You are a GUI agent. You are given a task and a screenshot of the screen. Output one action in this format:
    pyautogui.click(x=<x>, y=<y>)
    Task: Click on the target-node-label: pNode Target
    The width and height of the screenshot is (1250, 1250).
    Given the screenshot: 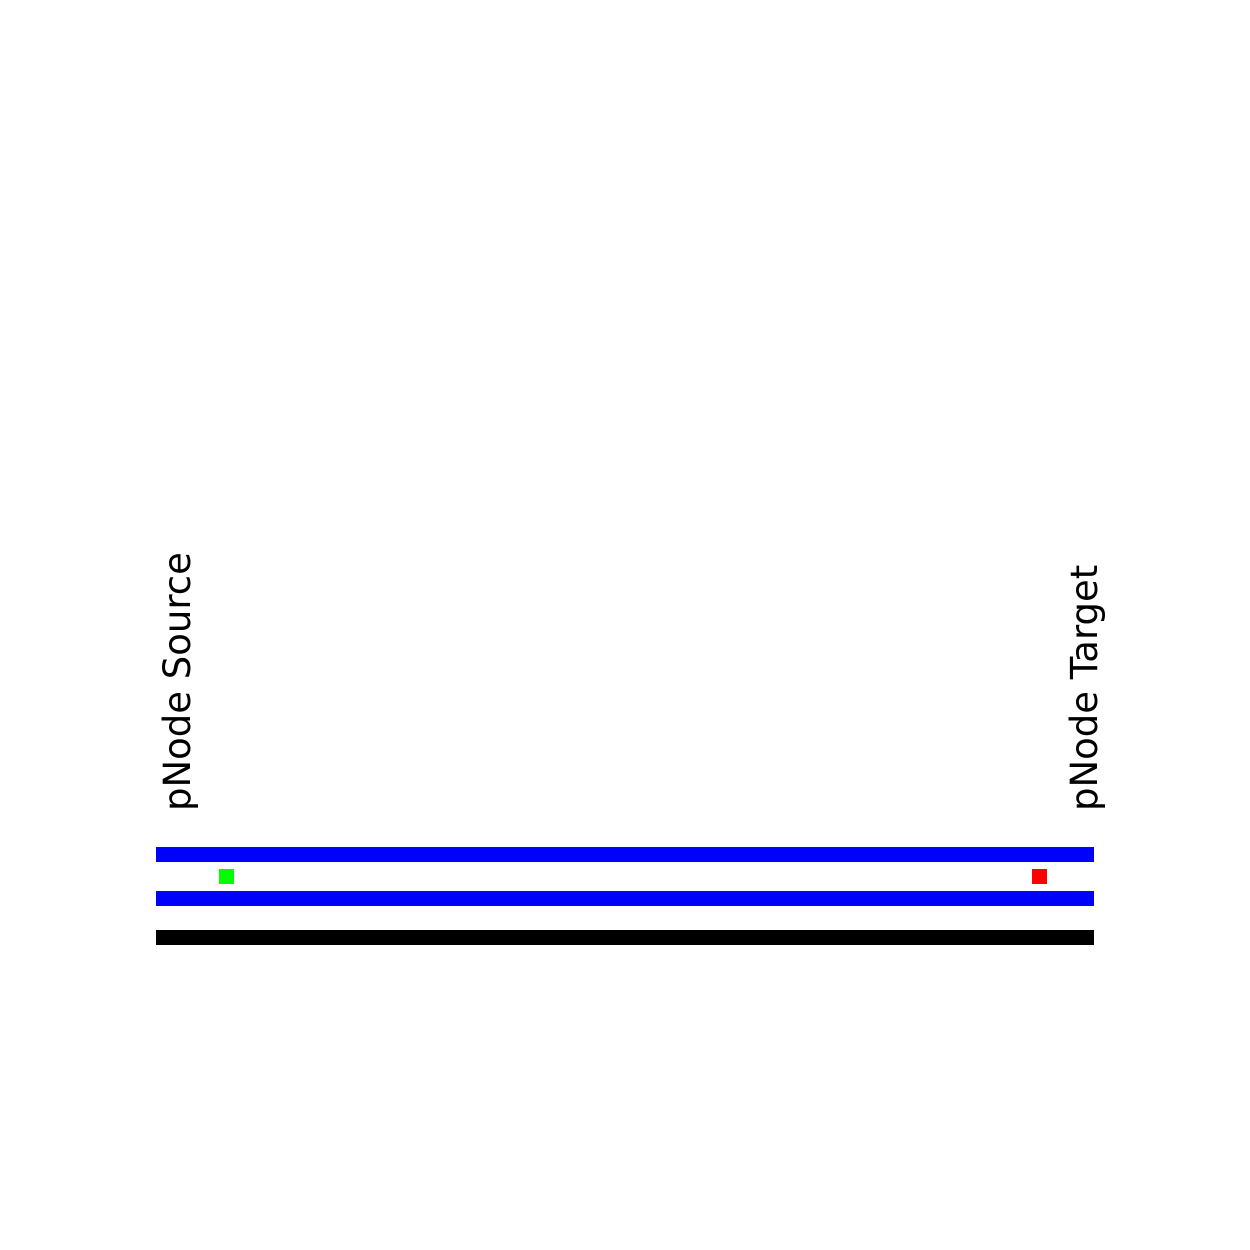 What is the action you would take?
    pyautogui.click(x=1084, y=688)
    